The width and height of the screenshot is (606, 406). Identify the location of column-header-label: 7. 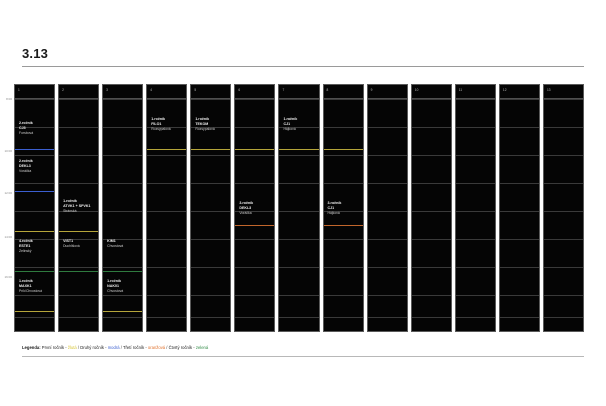
(283, 90).